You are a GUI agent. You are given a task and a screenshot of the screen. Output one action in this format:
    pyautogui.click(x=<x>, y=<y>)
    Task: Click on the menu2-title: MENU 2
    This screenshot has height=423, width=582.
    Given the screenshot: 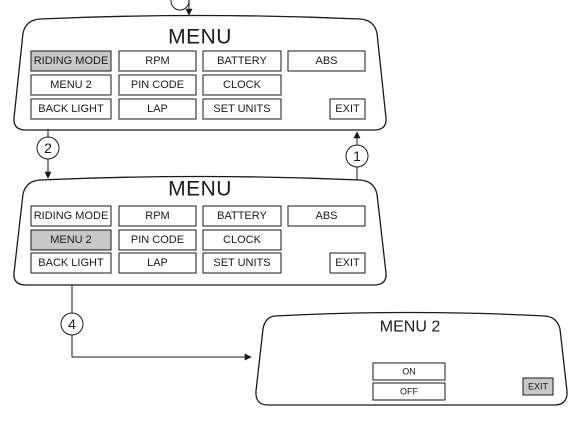 What is the action you would take?
    pyautogui.click(x=410, y=327)
    